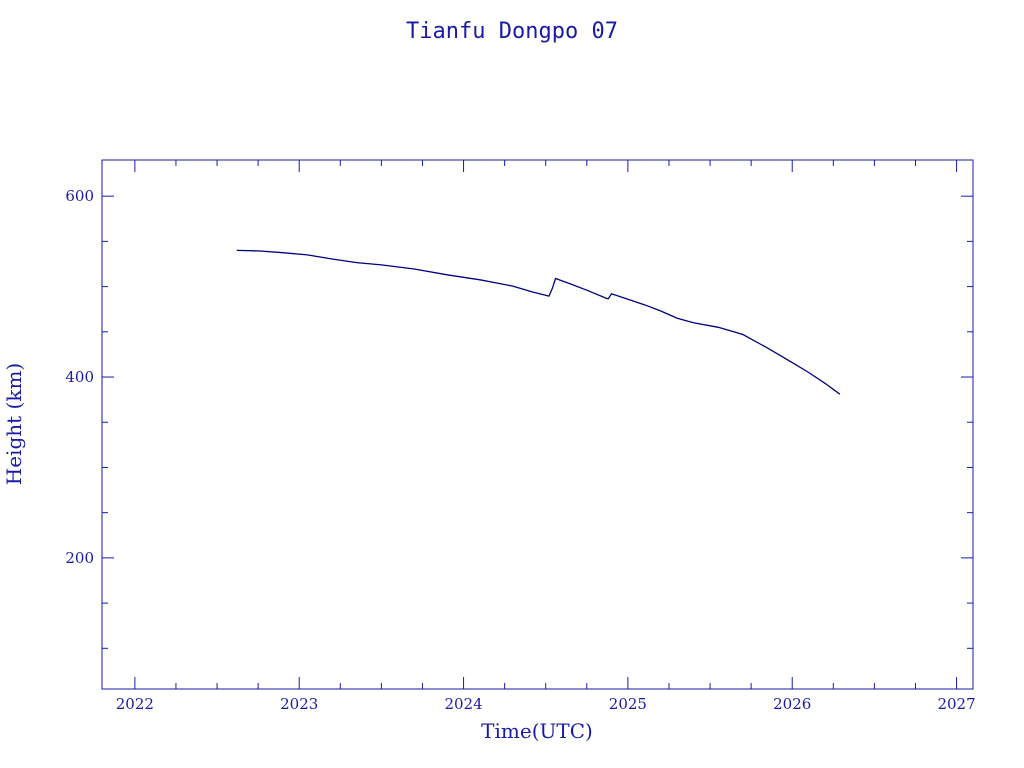 This screenshot has height=768, width=1024. Describe the element at coordinates (546, 704) in the screenshot. I see `x-tick-labels: 2022 2023 2024 2025 2026 2027` at that location.